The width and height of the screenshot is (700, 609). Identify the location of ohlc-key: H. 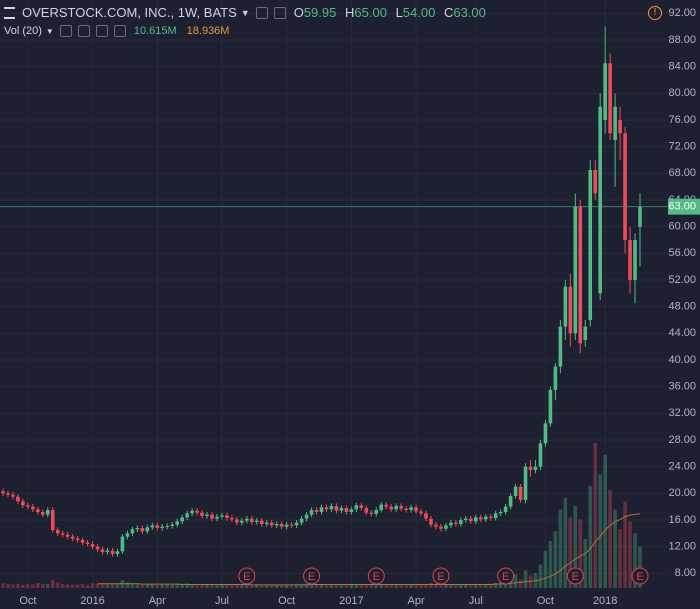
(350, 12).